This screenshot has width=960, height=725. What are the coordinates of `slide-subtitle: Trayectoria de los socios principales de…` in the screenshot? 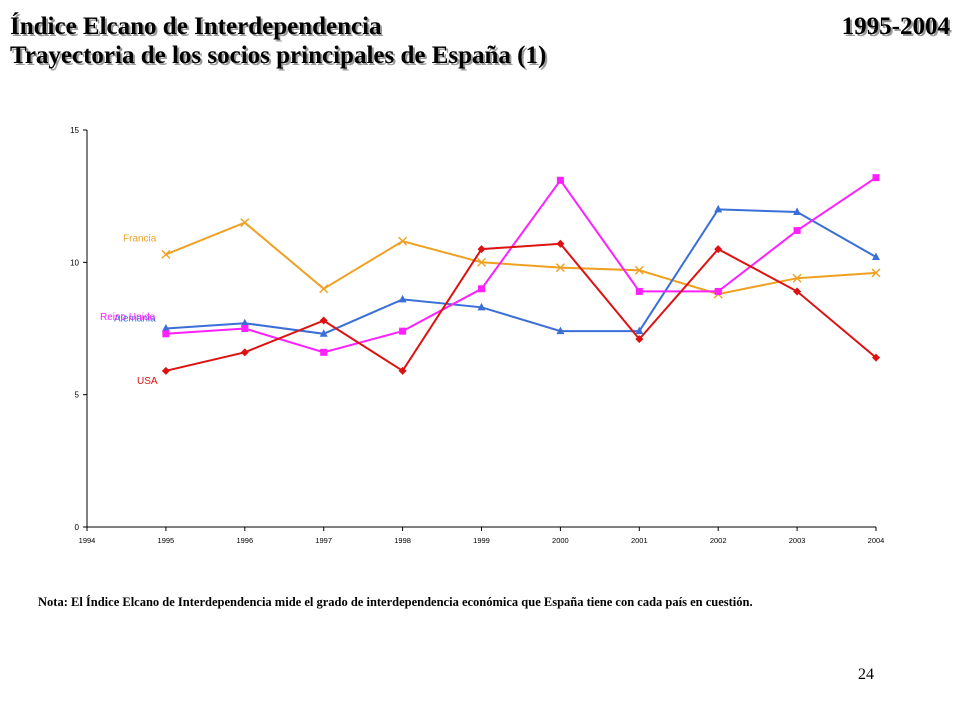 It's located at (278, 55).